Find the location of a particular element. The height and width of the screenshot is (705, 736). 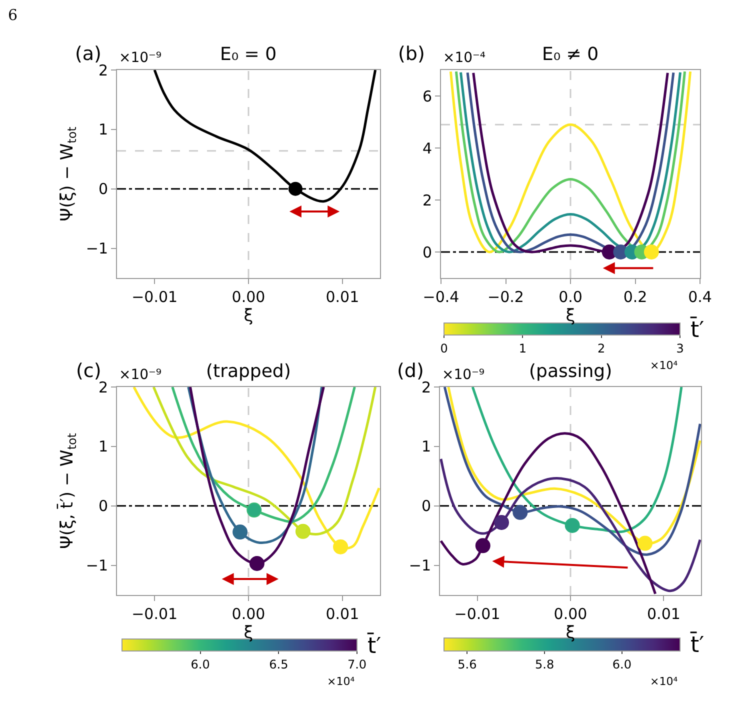

color-bar-label: 0 is located at coordinates (444, 348).